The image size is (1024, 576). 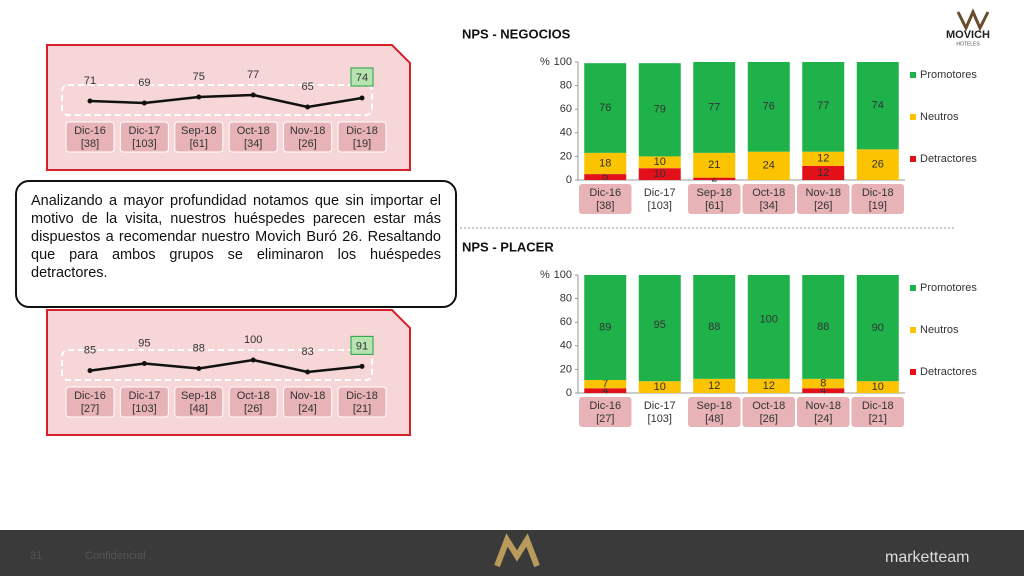 I want to click on y-tick-label: 40, so click(x=566, y=346).